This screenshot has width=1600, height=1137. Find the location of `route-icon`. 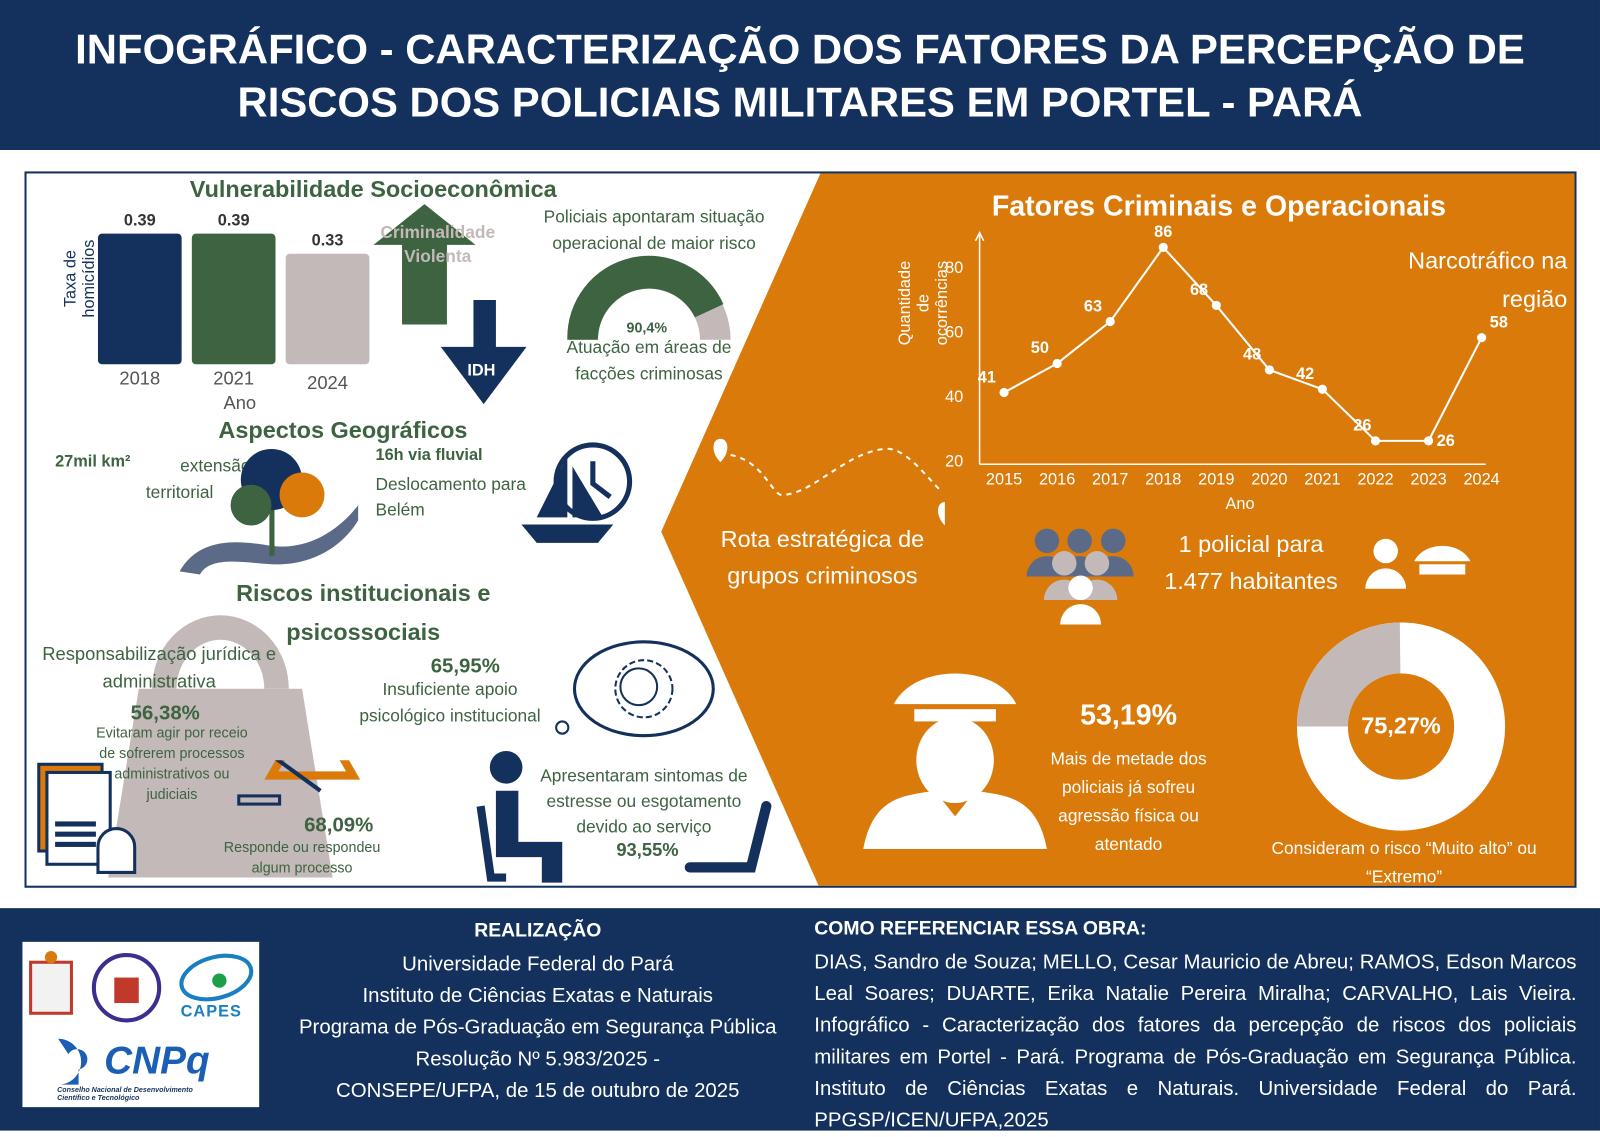

route-icon is located at coordinates (829, 482).